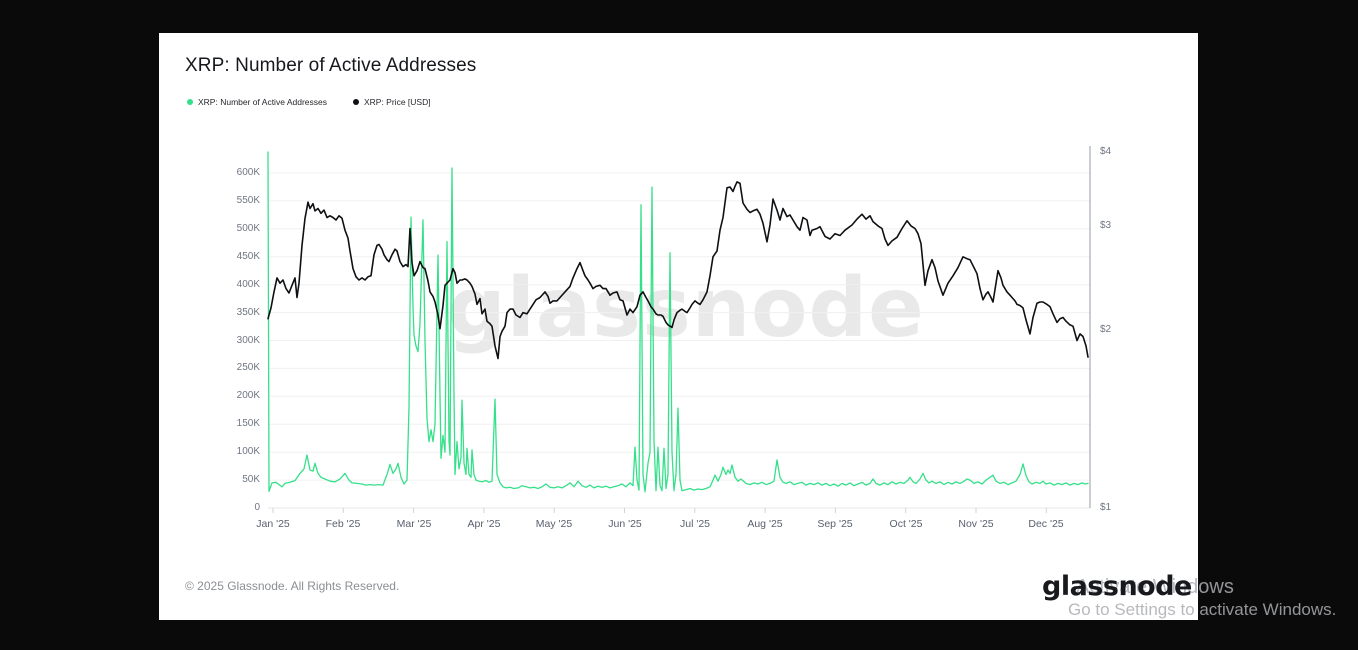 This screenshot has width=1358, height=650. I want to click on y-left-tick-label: 50K, so click(251, 479).